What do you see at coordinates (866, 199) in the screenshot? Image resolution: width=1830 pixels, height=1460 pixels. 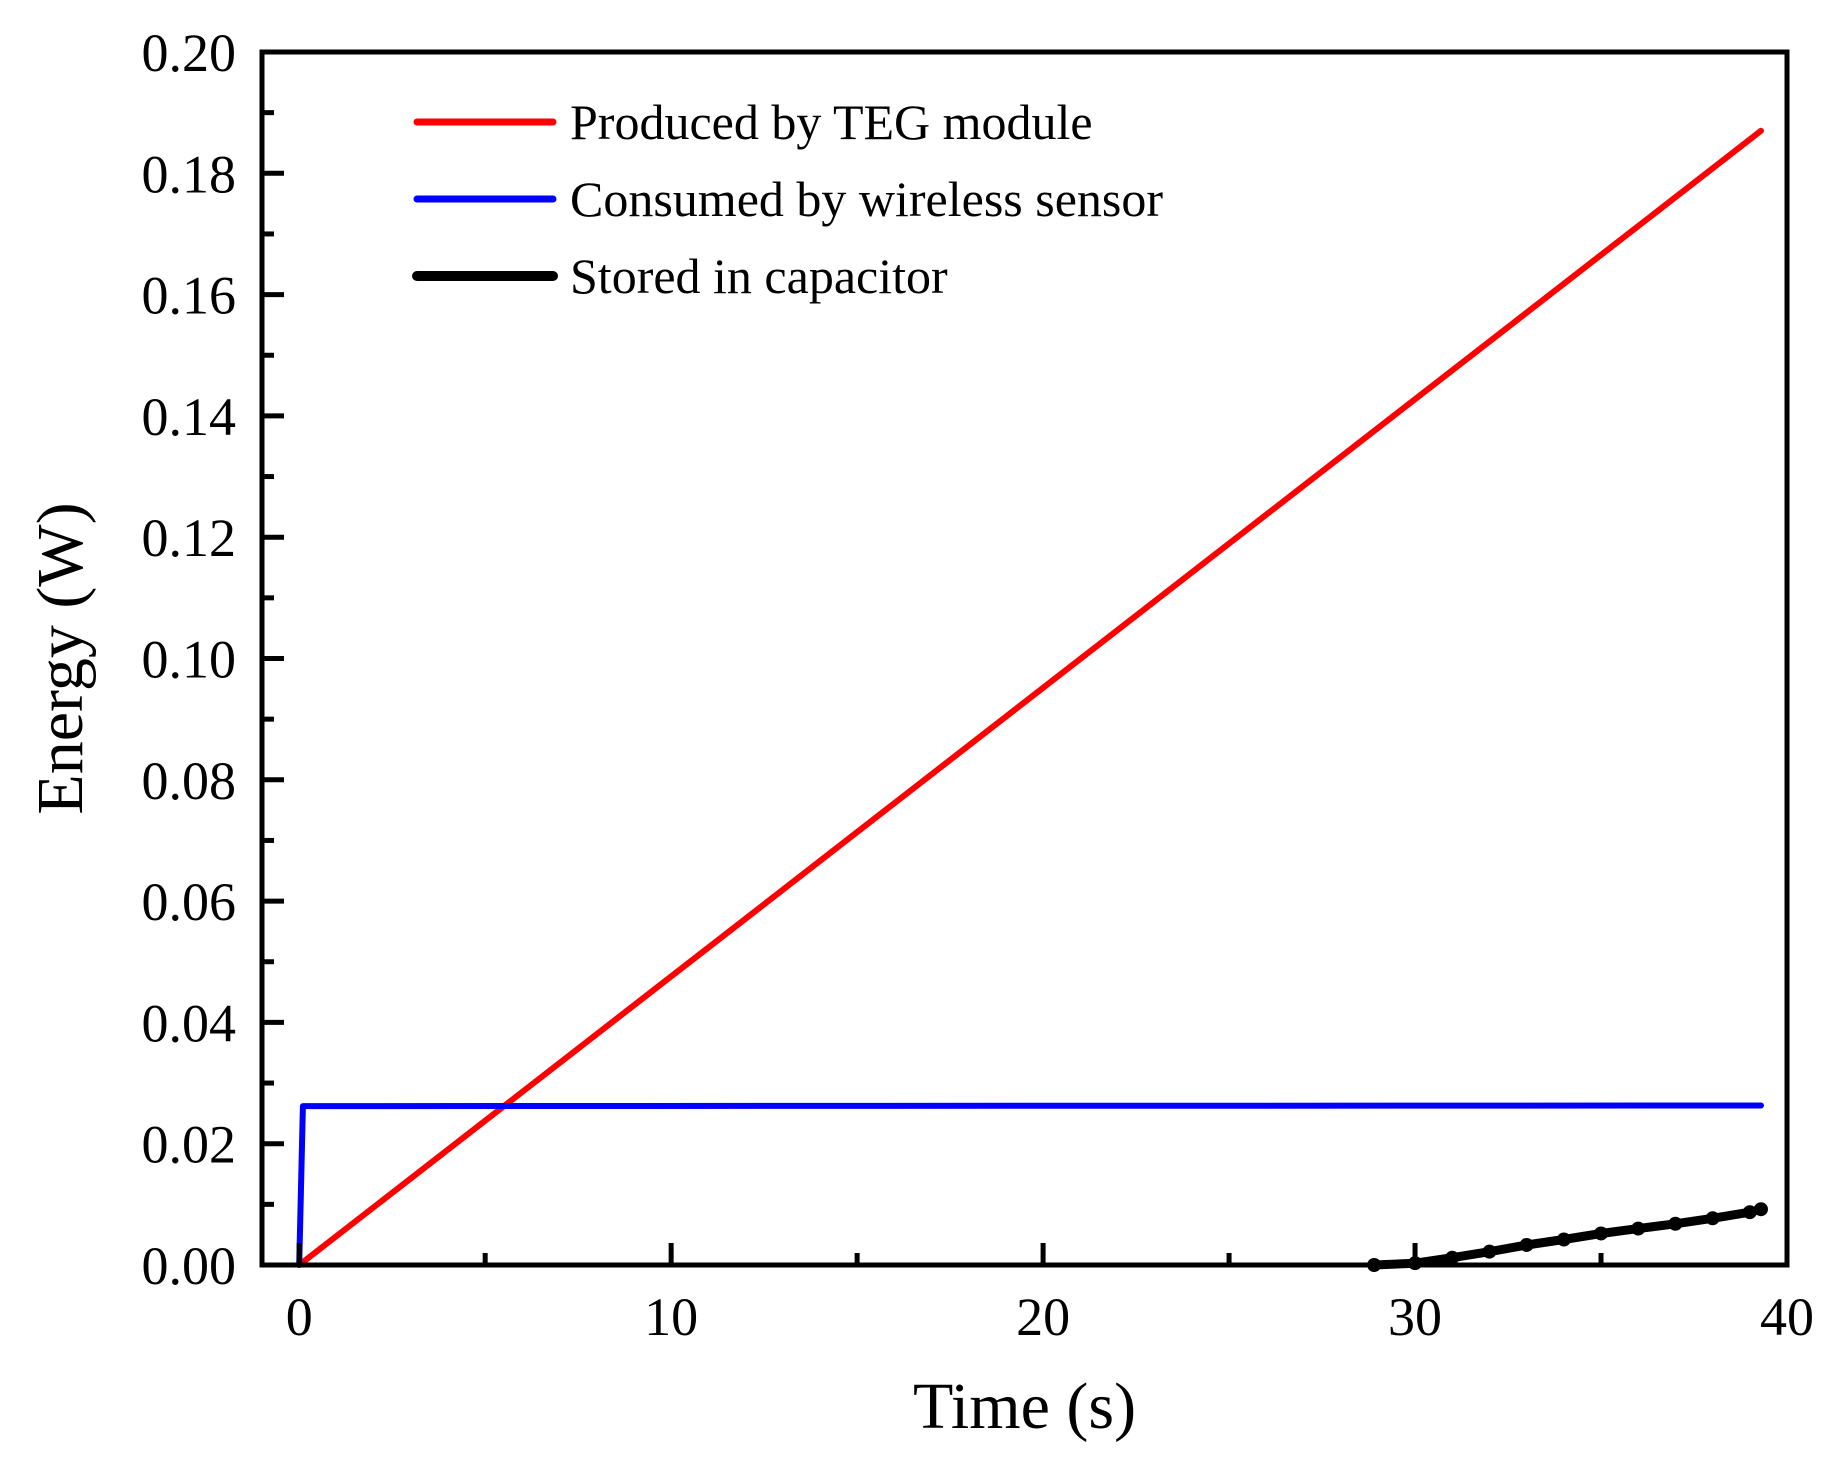 I see `legend-label: Consumed by wireless sensor` at bounding box center [866, 199].